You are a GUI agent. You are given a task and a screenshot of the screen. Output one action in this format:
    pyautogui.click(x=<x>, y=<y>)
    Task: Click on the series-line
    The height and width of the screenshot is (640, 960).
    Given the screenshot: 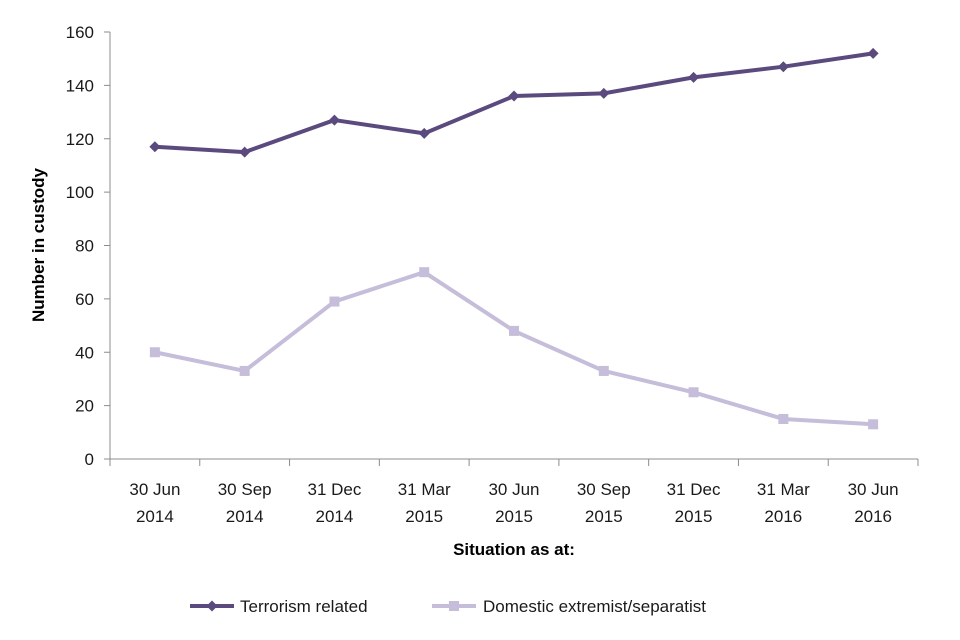 What is the action you would take?
    pyautogui.click(x=514, y=103)
    